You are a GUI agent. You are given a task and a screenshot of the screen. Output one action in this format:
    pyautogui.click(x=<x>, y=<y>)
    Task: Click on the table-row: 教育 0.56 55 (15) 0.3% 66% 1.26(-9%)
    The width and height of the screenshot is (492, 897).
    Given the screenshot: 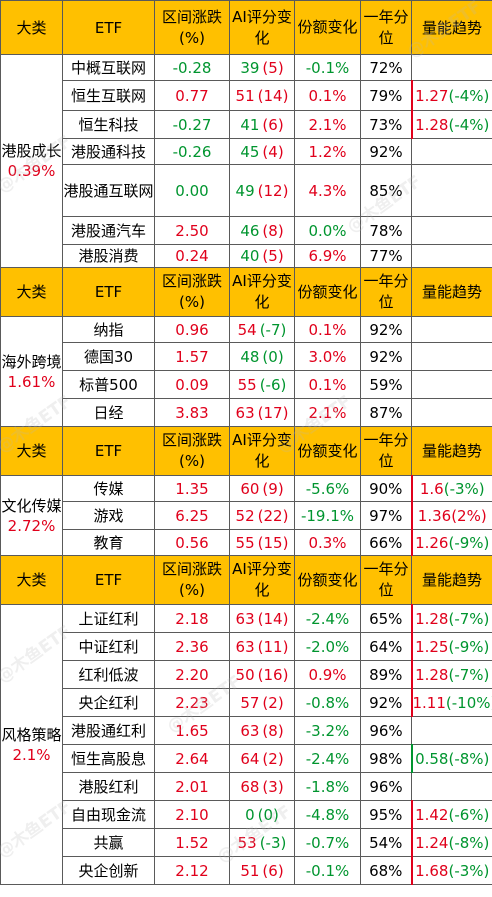 What is the action you would take?
    pyautogui.click(x=246, y=542)
    